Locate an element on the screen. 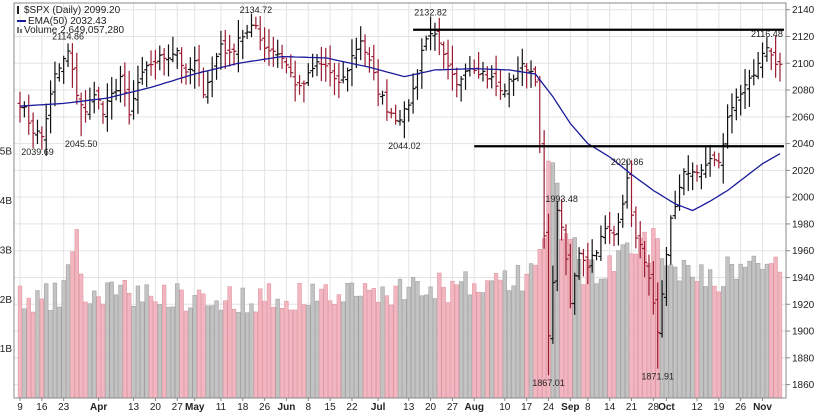 Image resolution: width=823 pixels, height=412 pixels. price-annotation: 1993.48 is located at coordinates (561, 199).